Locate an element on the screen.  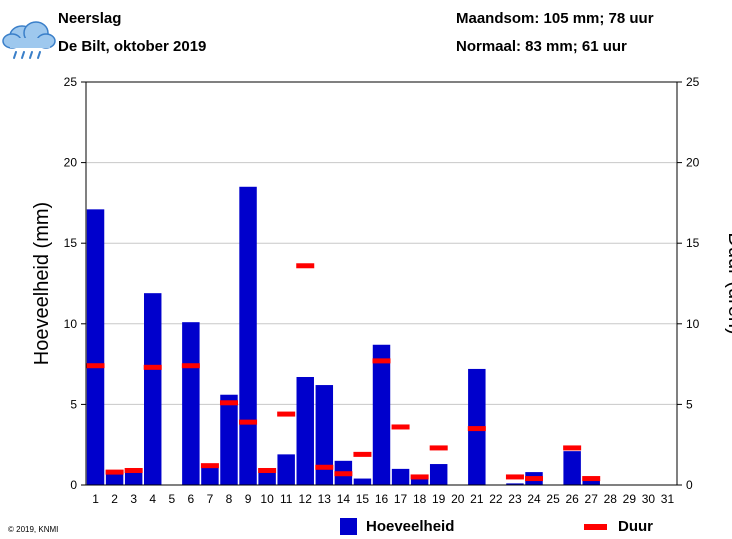
chart-subtitle: De Bilt, oktober 2019 is located at coordinates (132, 46).